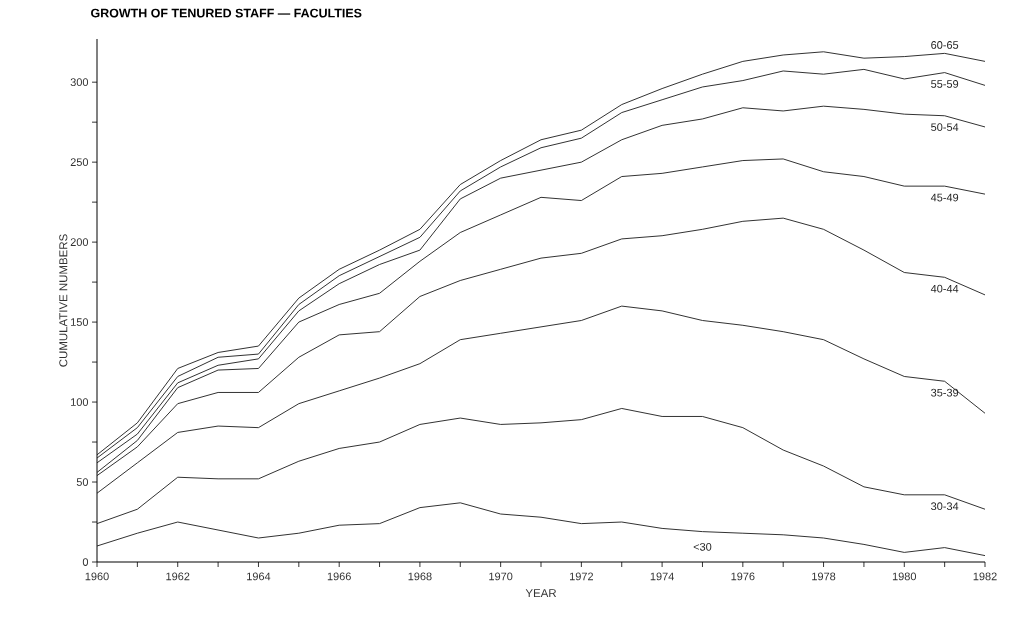  What do you see at coordinates (80, 322) in the screenshot?
I see `y-tick-label: 150` at bounding box center [80, 322].